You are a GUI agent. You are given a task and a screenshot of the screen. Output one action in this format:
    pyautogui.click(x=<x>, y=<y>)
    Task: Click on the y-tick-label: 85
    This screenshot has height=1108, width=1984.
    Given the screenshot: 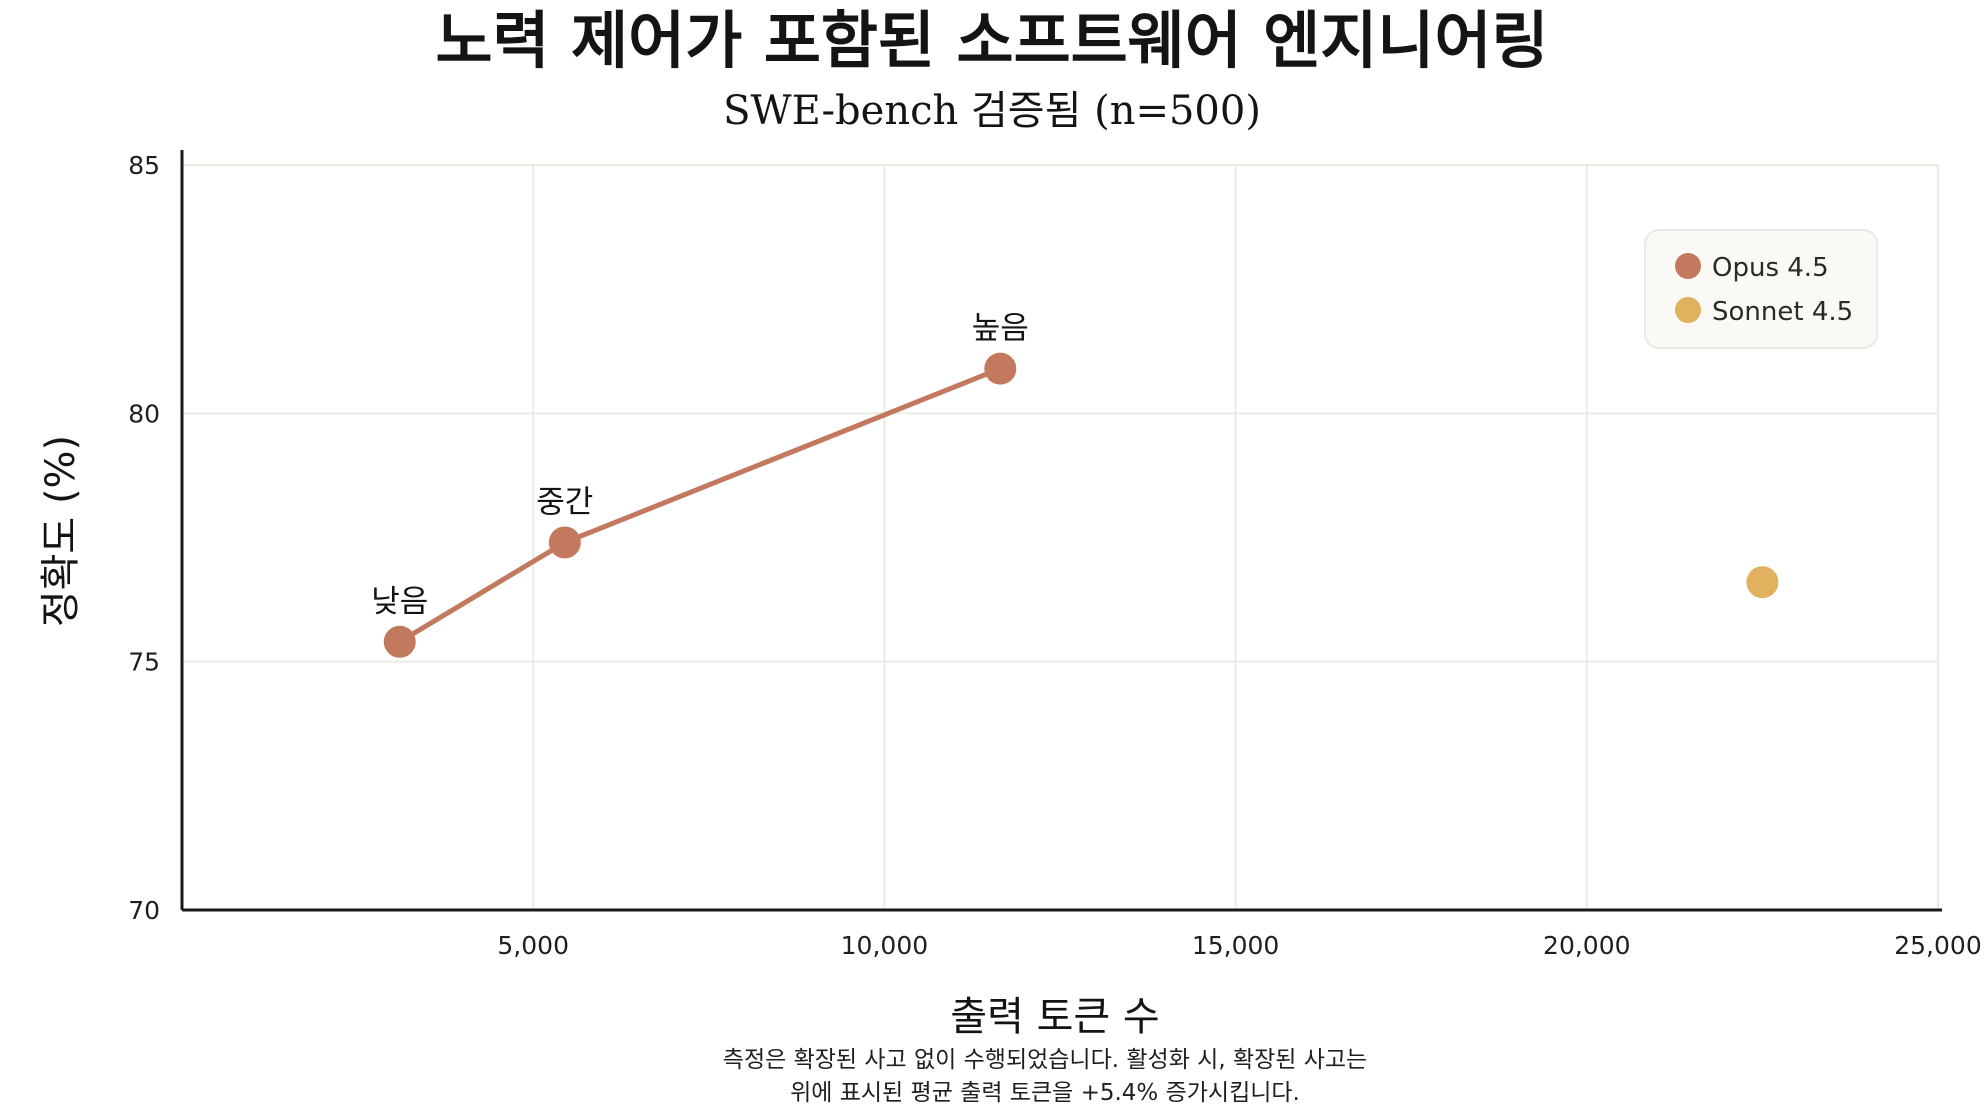 What is the action you would take?
    pyautogui.click(x=144, y=165)
    